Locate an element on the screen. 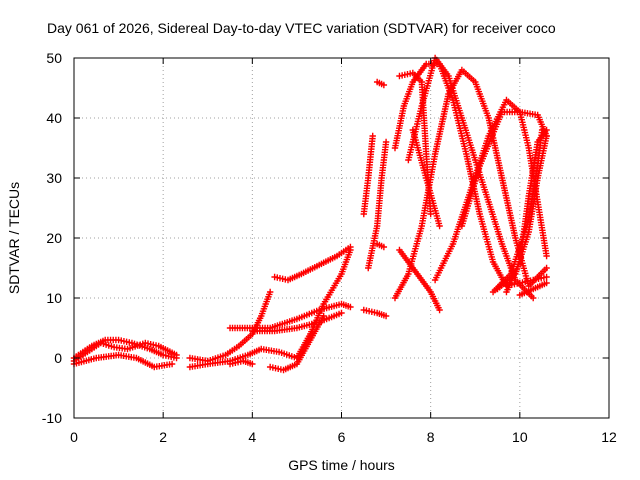 Image resolution: width=640 pixels, height=480 pixels. x-tick-label: 2 is located at coordinates (163, 437).